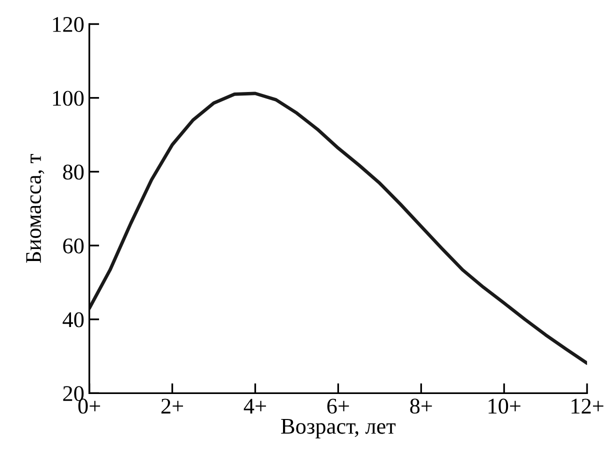 This screenshot has height=454, width=616. Describe the element at coordinates (338, 406) in the screenshot. I see `x-tick-label: 6+` at that location.